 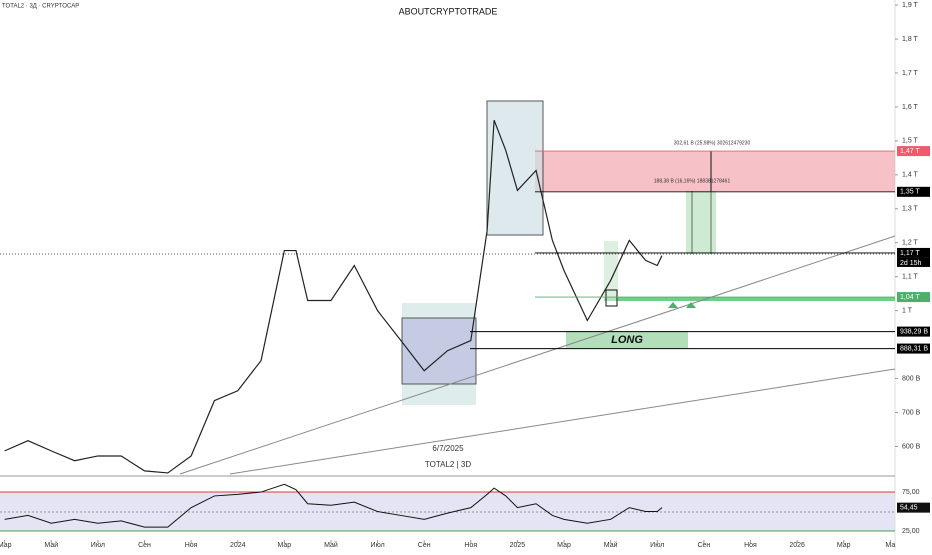 What do you see at coordinates (448, 11) in the screenshot?
I see `author: ABOUTCRYPTOTRADE` at bounding box center [448, 11].